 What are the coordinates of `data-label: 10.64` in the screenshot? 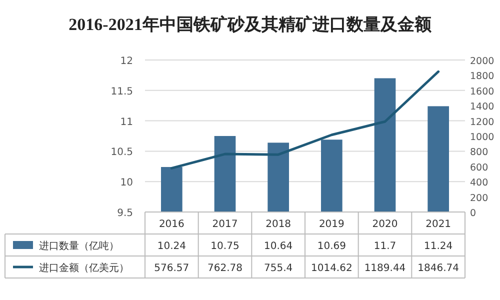 It's located at (278, 246).